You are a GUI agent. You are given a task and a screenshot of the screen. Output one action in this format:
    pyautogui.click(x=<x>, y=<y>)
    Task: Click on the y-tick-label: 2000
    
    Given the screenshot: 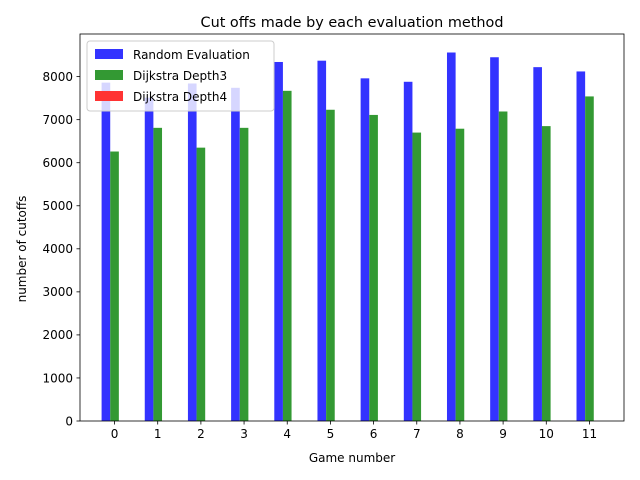 What is the action you would take?
    pyautogui.click(x=57, y=335)
    